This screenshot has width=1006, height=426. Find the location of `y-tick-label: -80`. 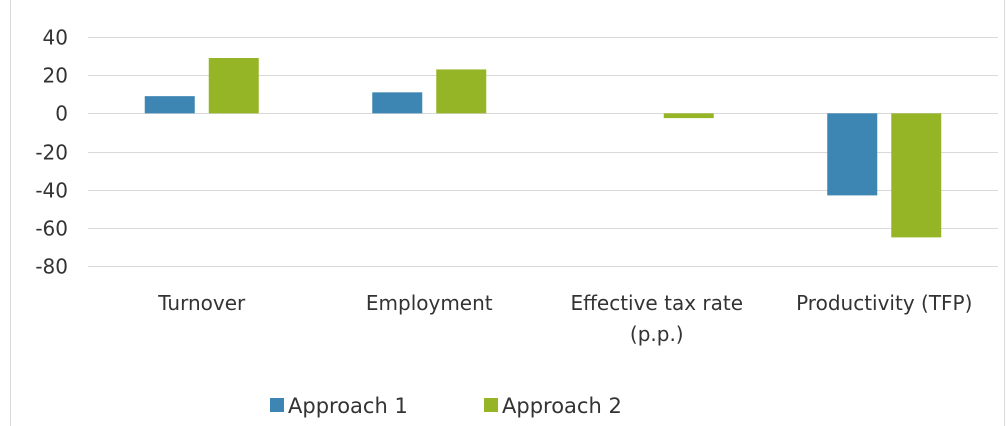

y-tick-label: -80 is located at coordinates (51, 267).